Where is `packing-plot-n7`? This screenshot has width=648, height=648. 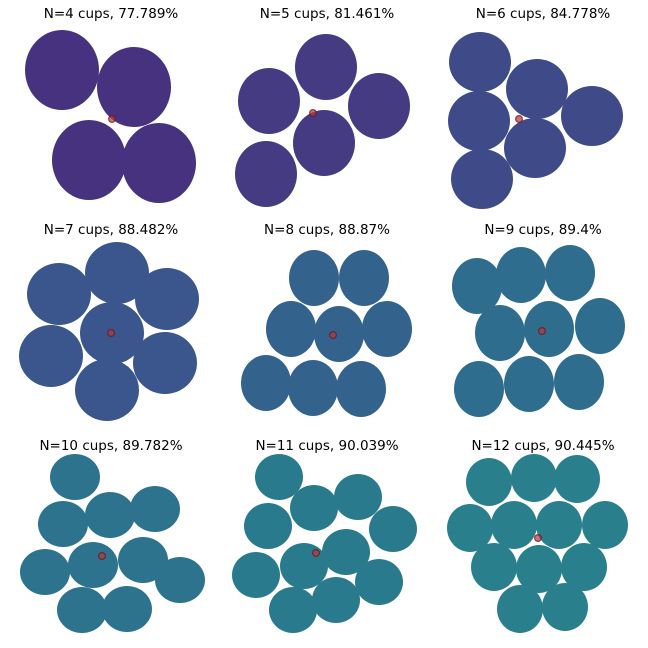 packing-plot-n7 is located at coordinates (109, 331).